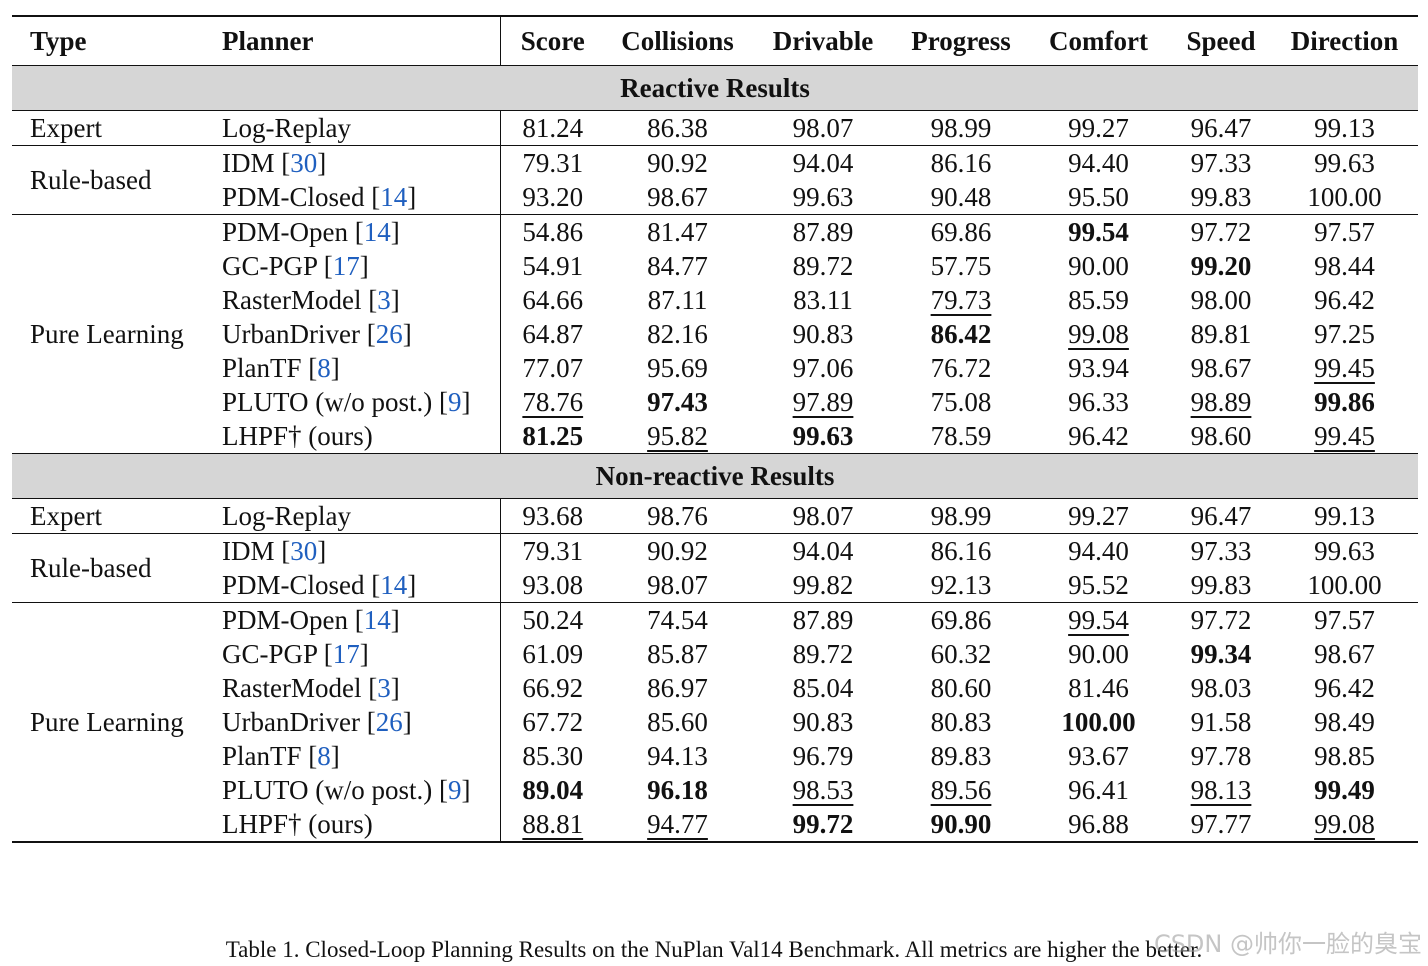 This screenshot has width=1428, height=966. What do you see at coordinates (961, 756) in the screenshot?
I see `metric-cell: 89.83` at bounding box center [961, 756].